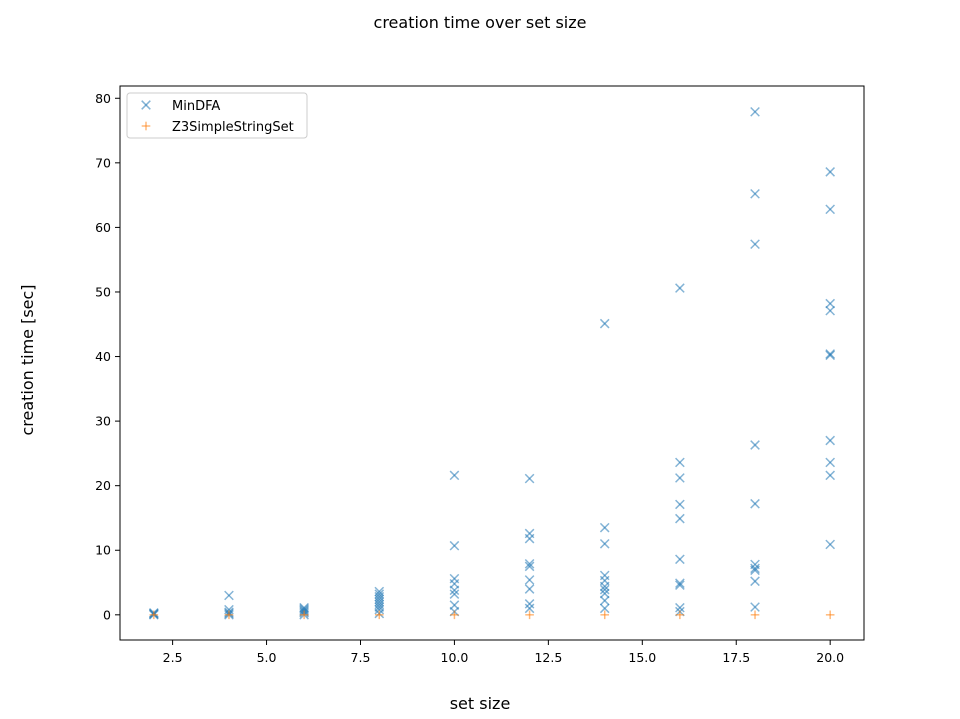 The image size is (960, 719). I want to click on legend-box, so click(217, 115).